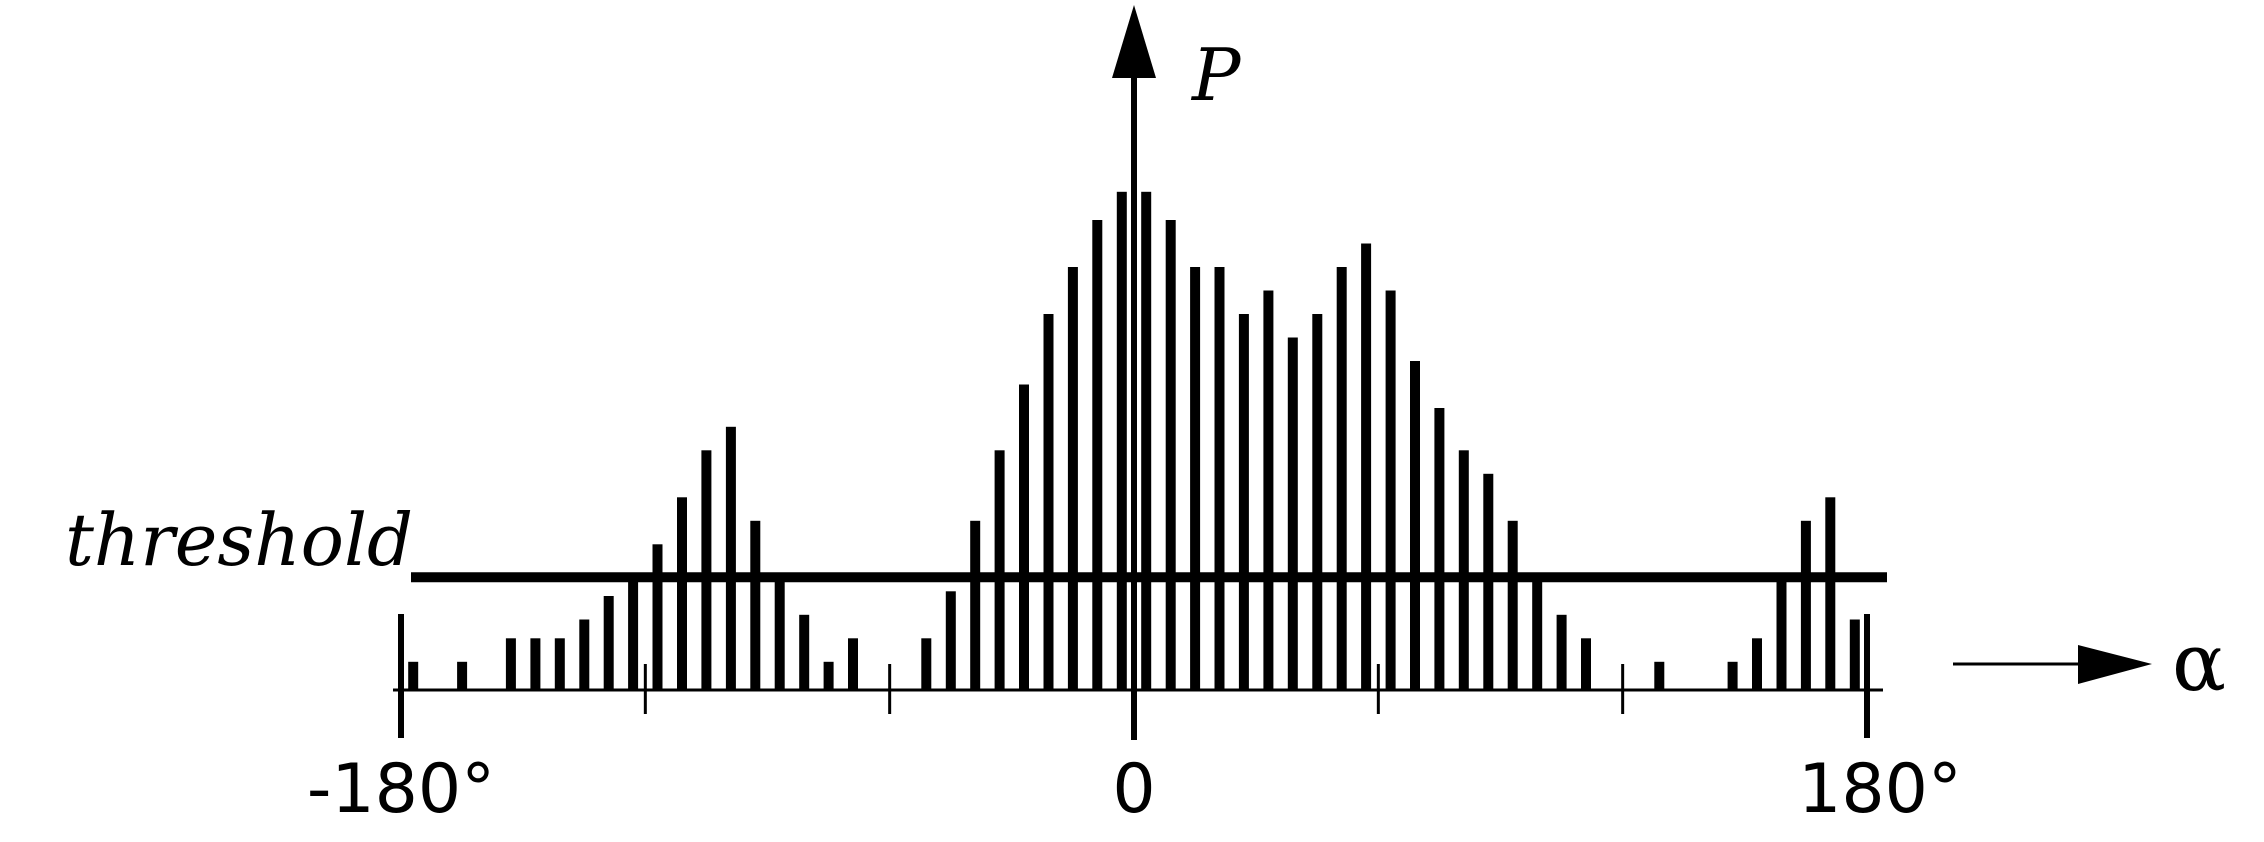 The height and width of the screenshot is (842, 2264). What do you see at coordinates (1134, 689) in the screenshot?
I see `minor-ticks-layer` at bounding box center [1134, 689].